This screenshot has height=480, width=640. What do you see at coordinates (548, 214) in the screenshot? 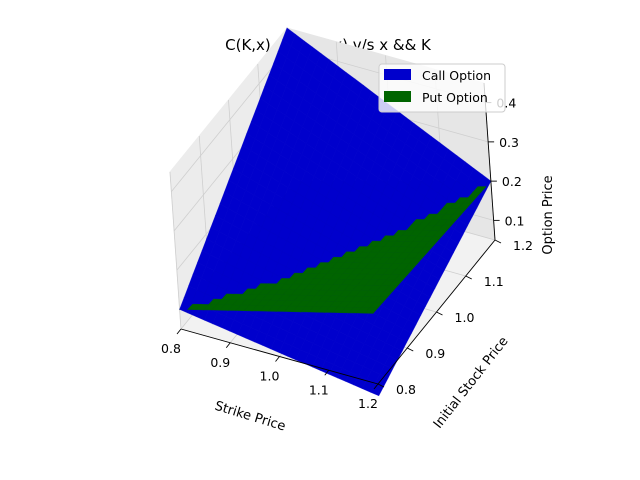
I see `z-axis-label: Option Price` at bounding box center [548, 214].